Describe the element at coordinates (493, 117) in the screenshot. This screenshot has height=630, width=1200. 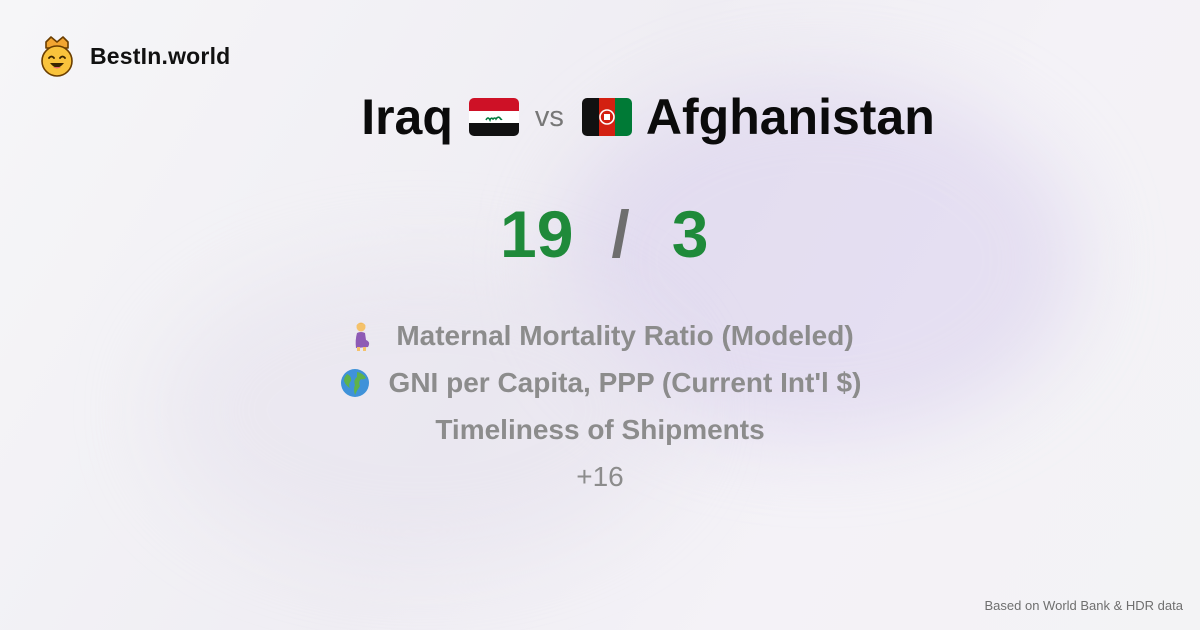
I see `iraq-flag-icon` at that location.